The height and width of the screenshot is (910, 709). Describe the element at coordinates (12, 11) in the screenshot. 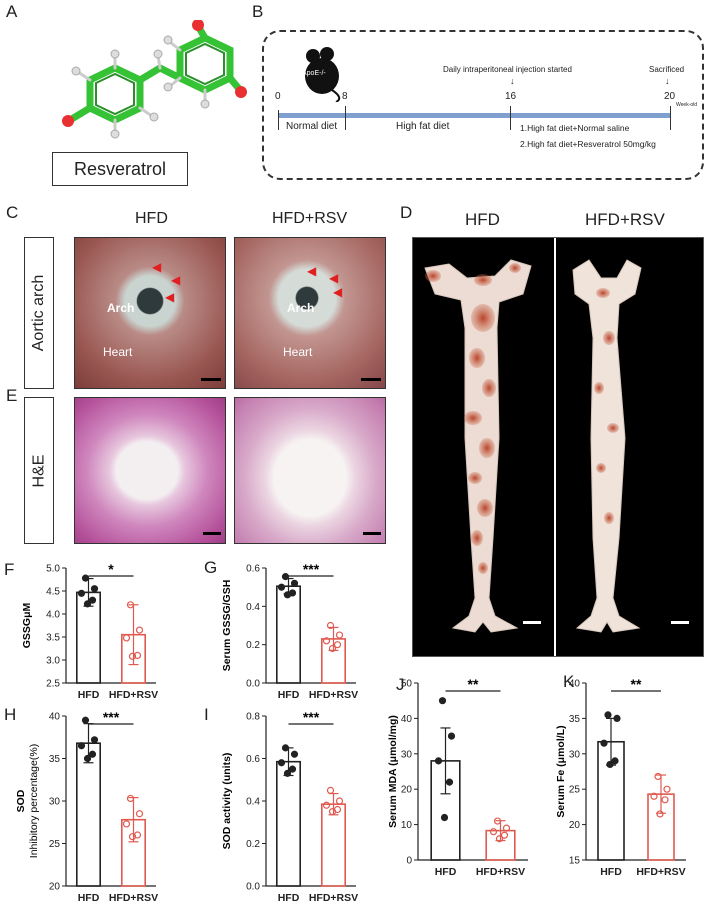

I see `panel-label-a: A` at that location.